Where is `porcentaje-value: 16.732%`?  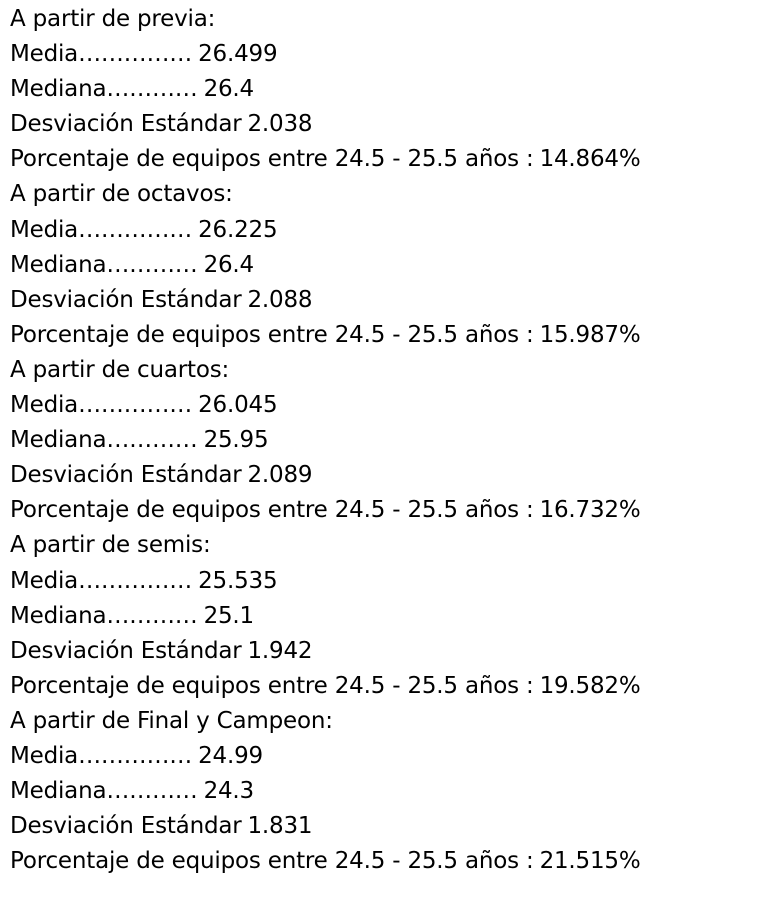 porcentaje-value: 16.732% is located at coordinates (590, 510).